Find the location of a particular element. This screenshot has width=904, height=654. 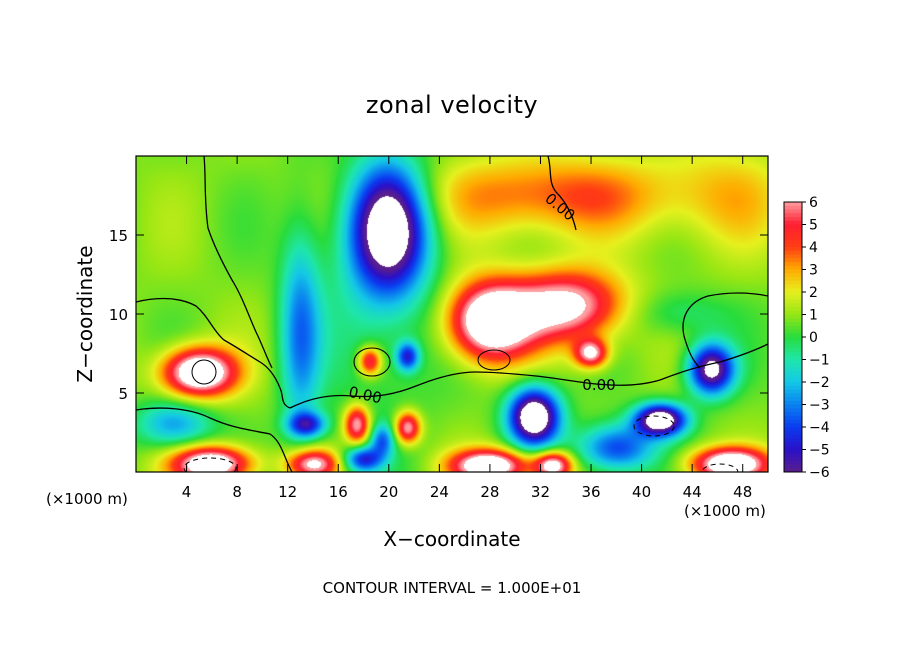

x-tick-label: 40 is located at coordinates (641, 492).